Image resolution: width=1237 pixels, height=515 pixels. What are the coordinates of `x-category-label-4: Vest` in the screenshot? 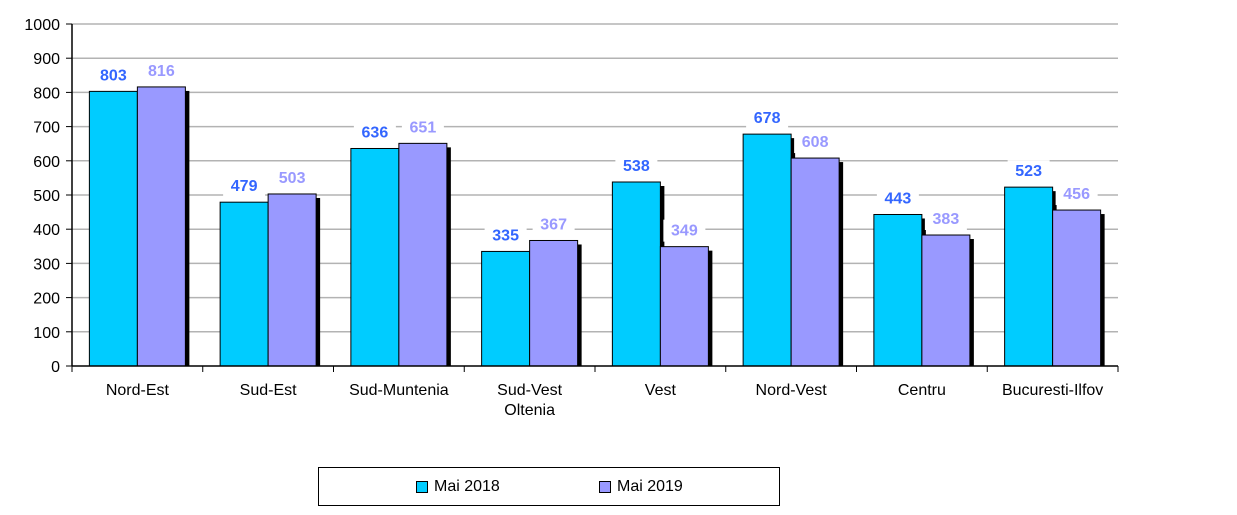 It's located at (661, 390).